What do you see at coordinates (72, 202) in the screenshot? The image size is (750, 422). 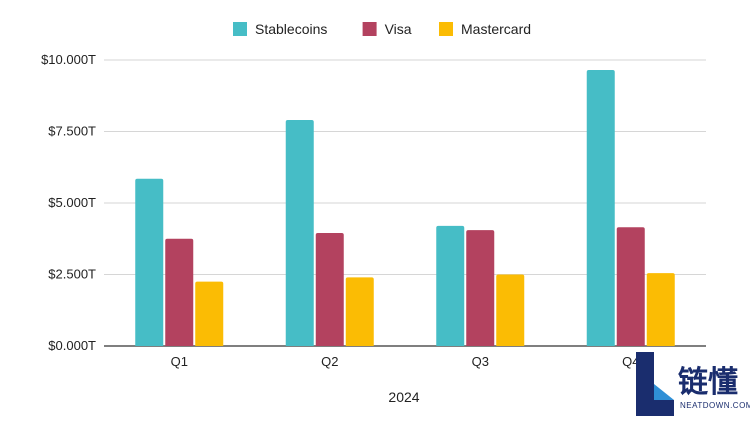 I see `y-tick-label: $5.000T` at bounding box center [72, 202].